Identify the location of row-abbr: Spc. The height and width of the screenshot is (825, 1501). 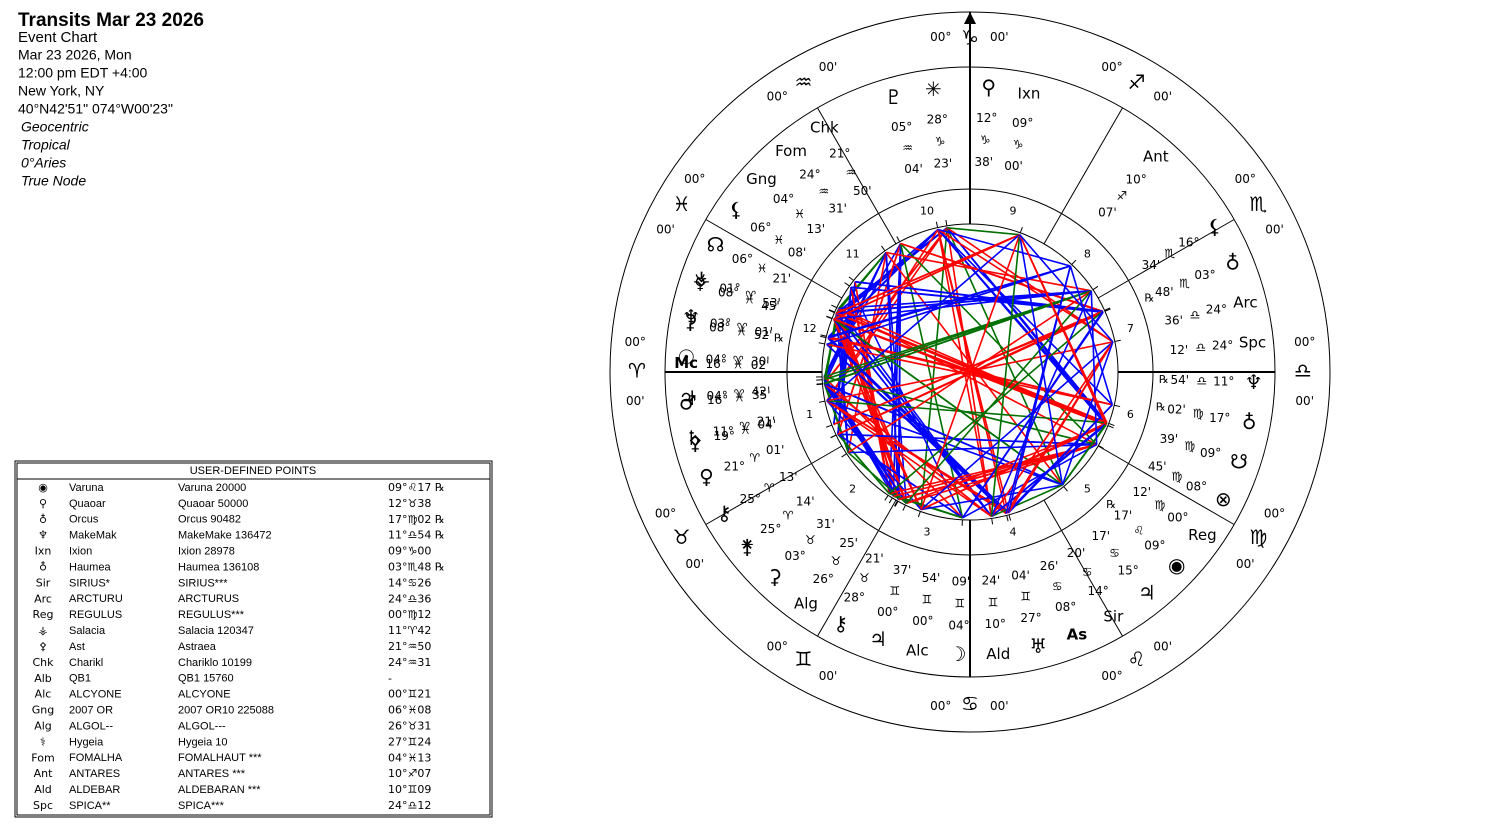
(43, 805).